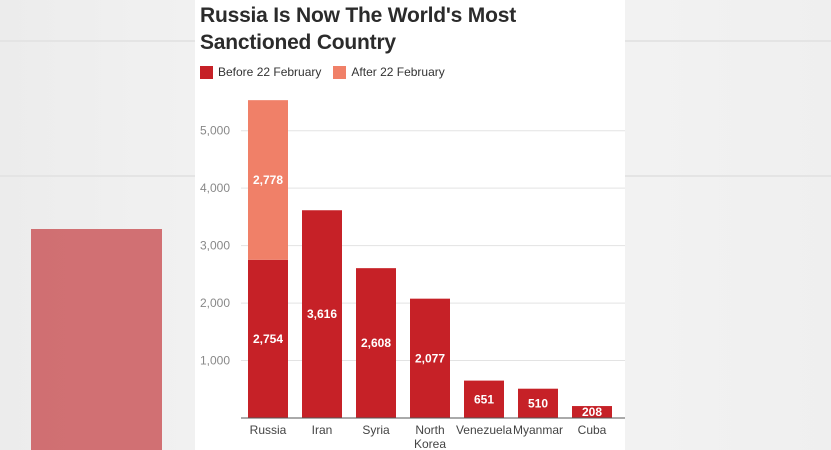 The width and height of the screenshot is (831, 450). Describe the element at coordinates (376, 430) in the screenshot. I see `x-tick-label: Syria` at that location.